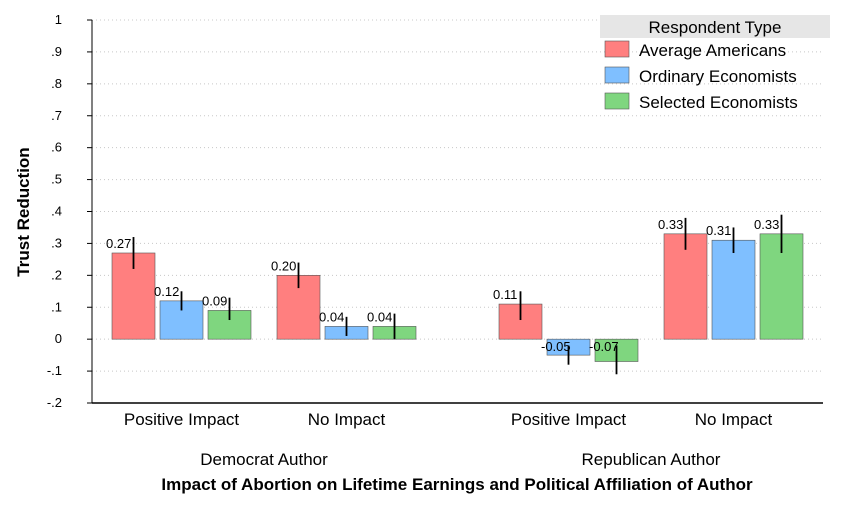 This screenshot has width=845, height=507. Describe the element at coordinates (56, 147) in the screenshot. I see `y-tick-label: .6` at that location.